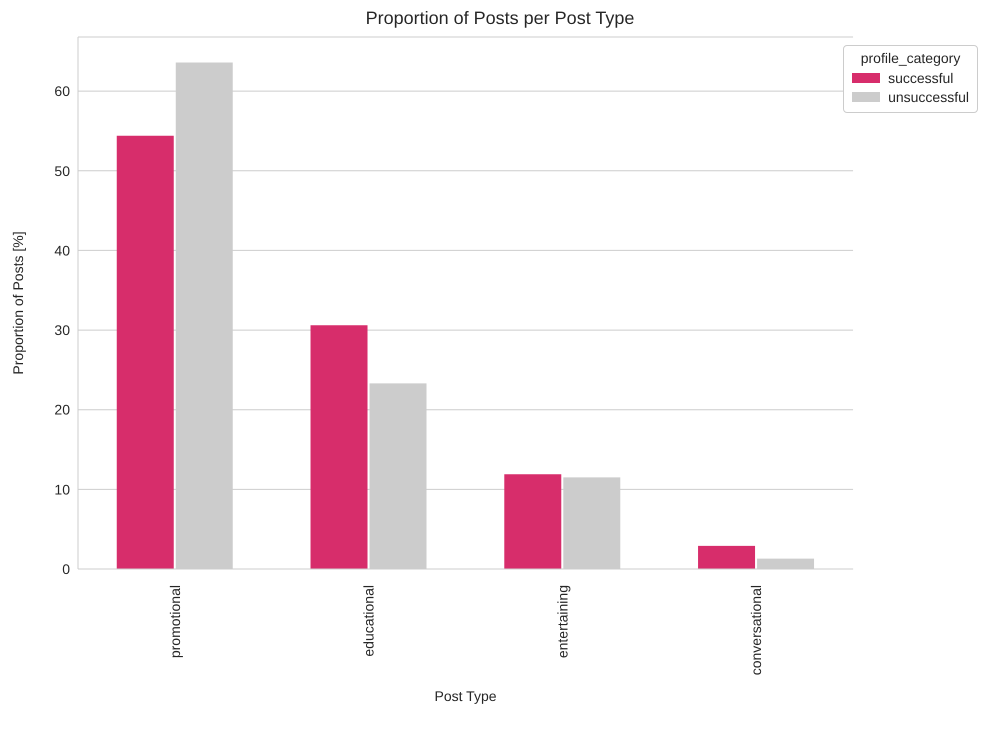  I want to click on legend-label: successful, so click(921, 78).